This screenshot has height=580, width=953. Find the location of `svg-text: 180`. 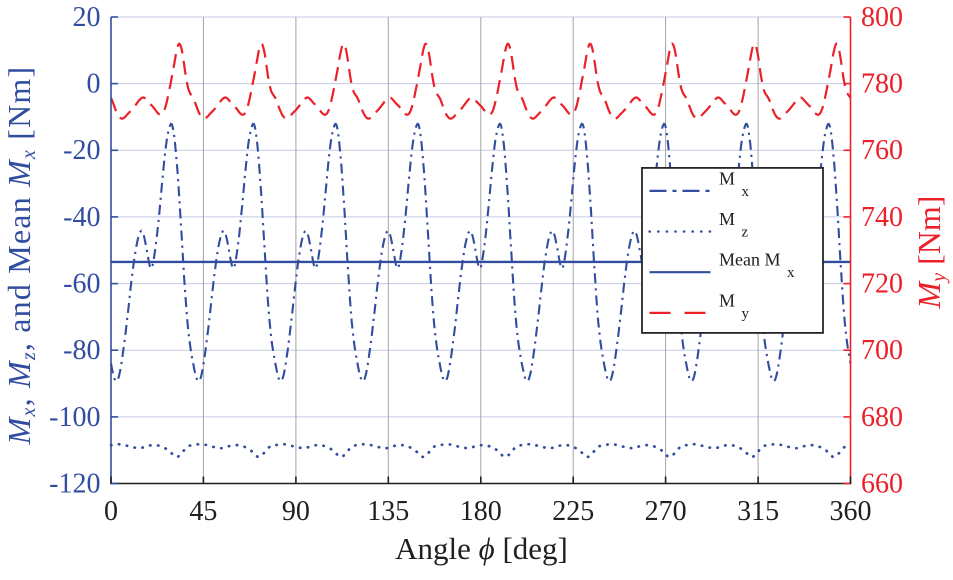

svg-text: 180 is located at coordinates (481, 511).